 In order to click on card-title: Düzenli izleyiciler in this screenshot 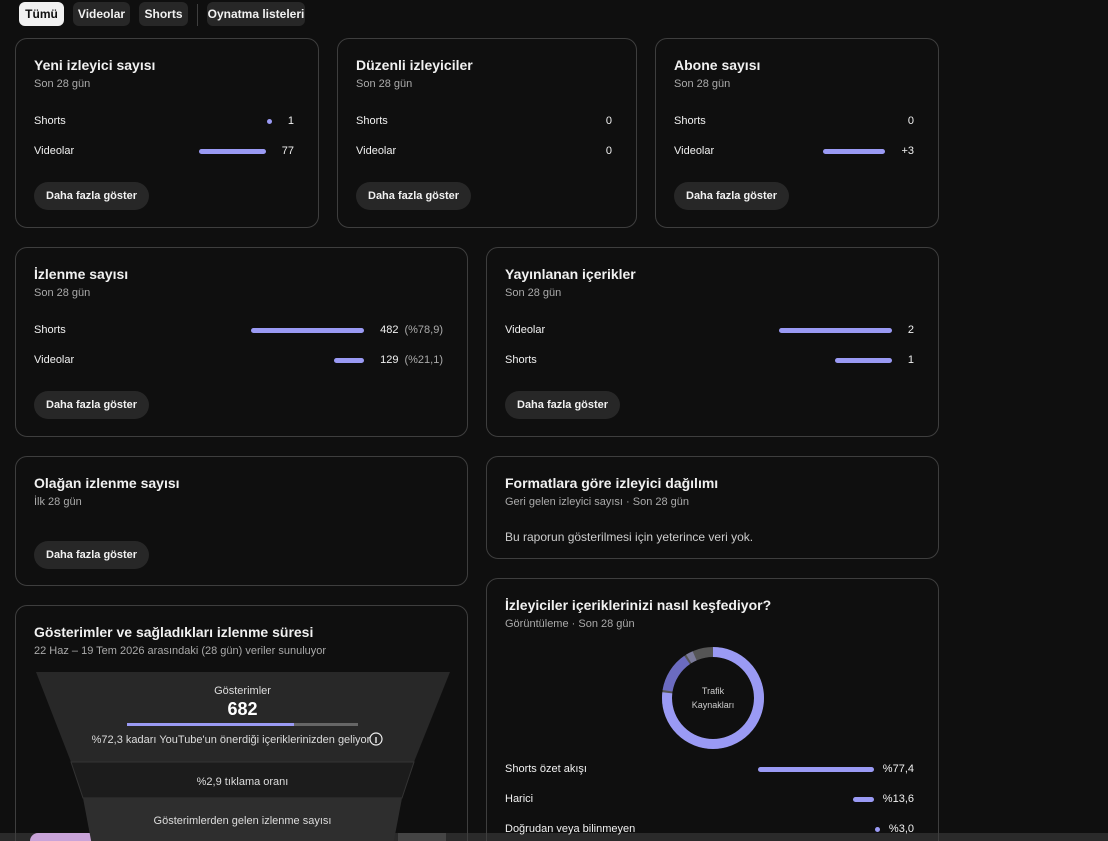, I will do `click(414, 65)`.